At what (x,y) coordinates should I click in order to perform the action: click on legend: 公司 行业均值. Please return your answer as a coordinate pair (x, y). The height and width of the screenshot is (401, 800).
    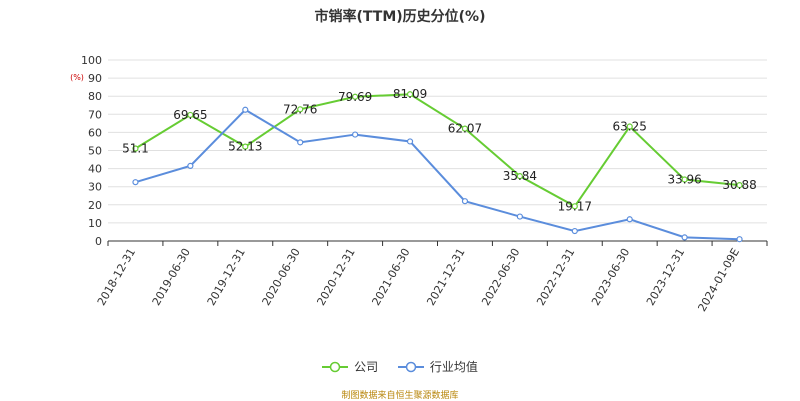
    Looking at the image, I should click on (400, 367).